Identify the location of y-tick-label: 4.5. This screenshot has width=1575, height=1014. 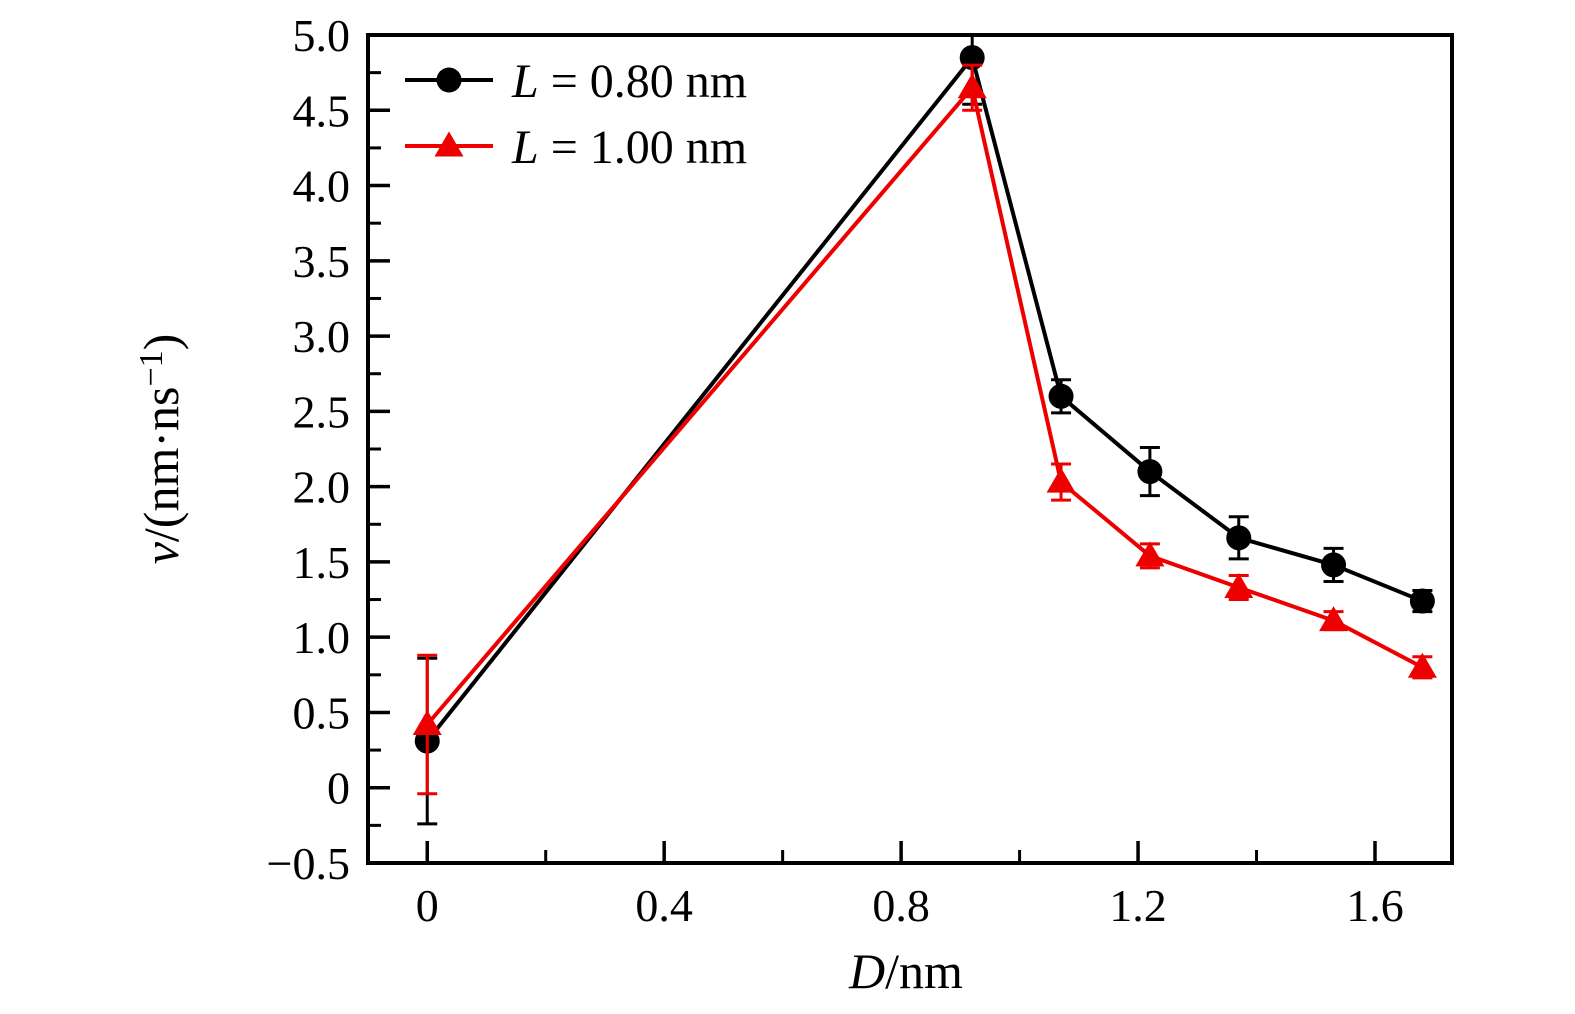
(322, 110).